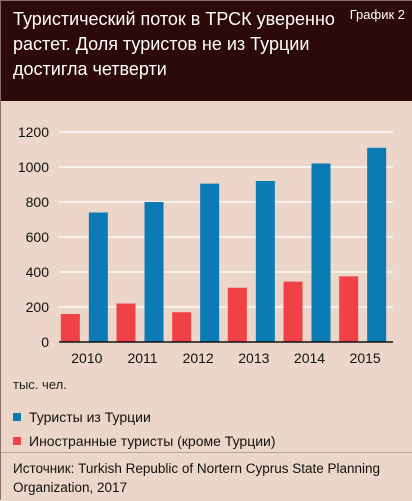 The image size is (412, 501). Describe the element at coordinates (321, 252) in the screenshot. I see `bar-turkey-2014` at that location.